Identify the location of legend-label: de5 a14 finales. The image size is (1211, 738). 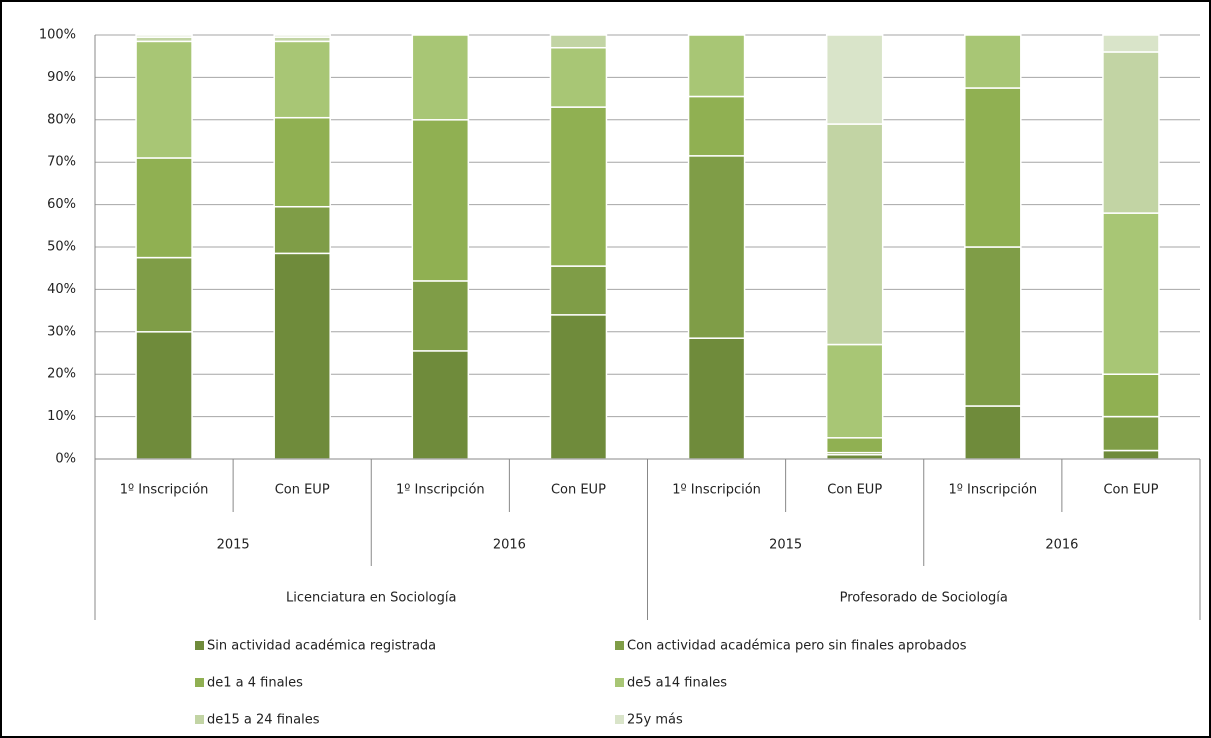
(677, 683).